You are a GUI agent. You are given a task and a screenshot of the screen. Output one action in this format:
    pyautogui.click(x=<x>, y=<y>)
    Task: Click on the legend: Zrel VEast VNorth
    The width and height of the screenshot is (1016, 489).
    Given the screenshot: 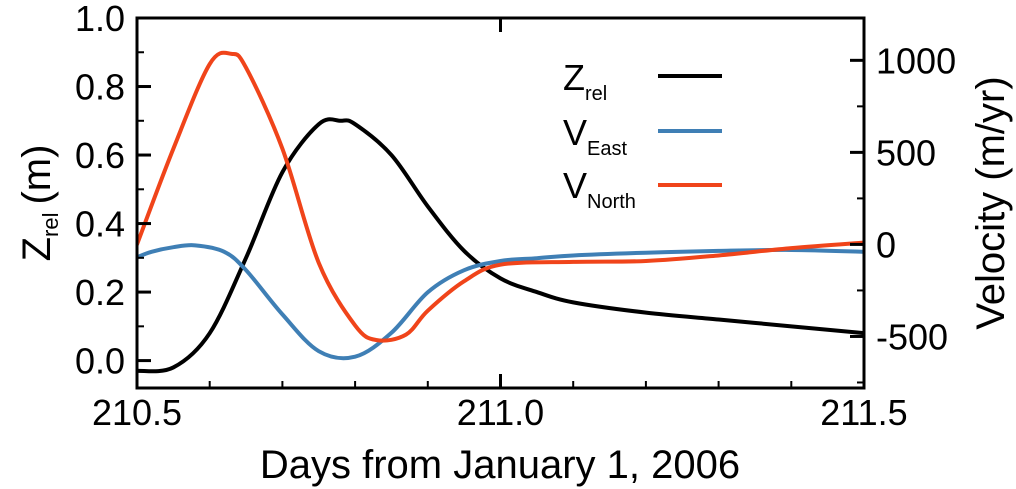 What is the action you would take?
    pyautogui.click(x=642, y=135)
    